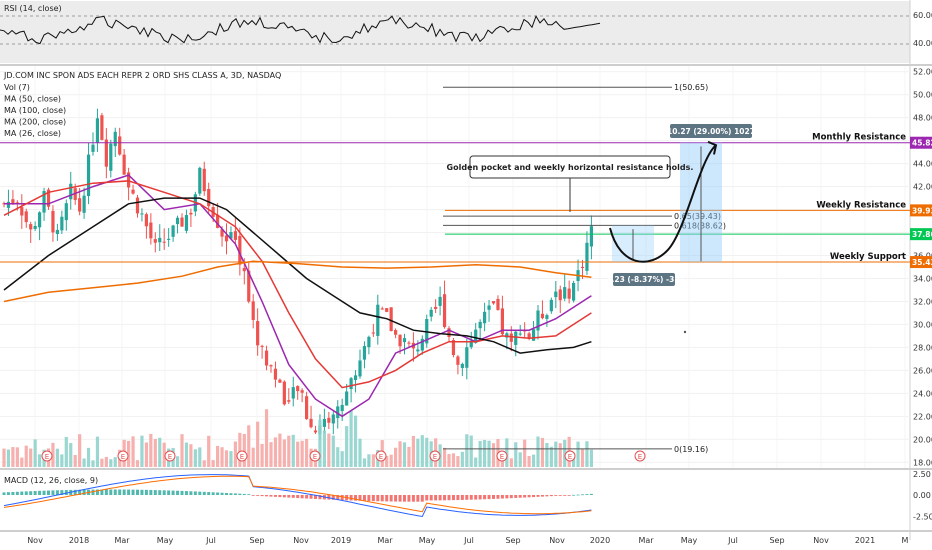  Describe the element at coordinates (922, 143) in the screenshot. I see `price-tag-label: 45.82` at that location.